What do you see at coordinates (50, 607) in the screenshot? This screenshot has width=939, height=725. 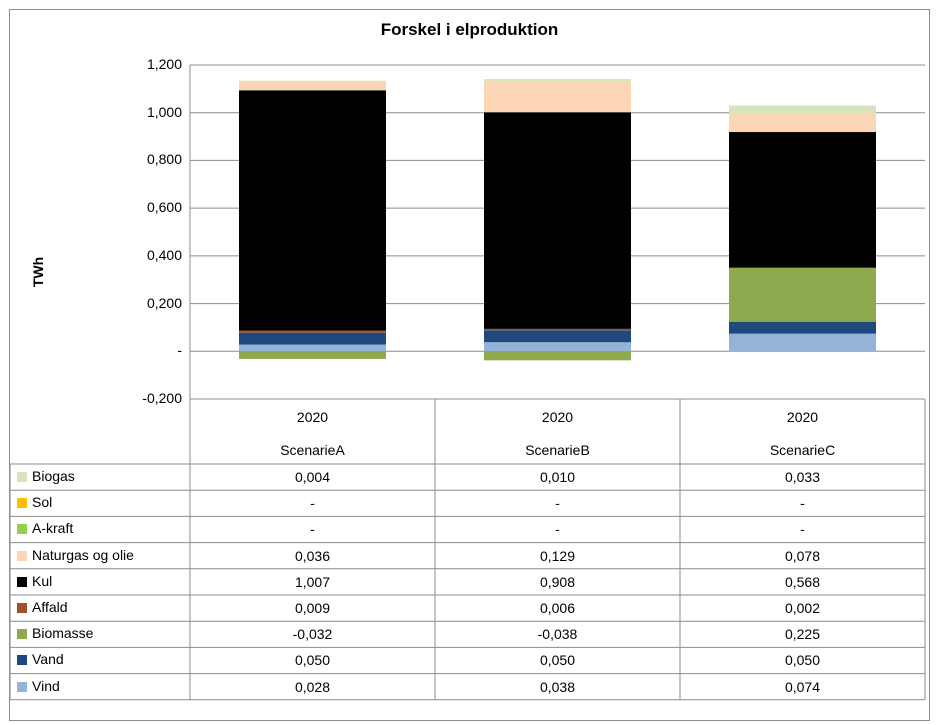 I see `legend-label: Affald` at bounding box center [50, 607].